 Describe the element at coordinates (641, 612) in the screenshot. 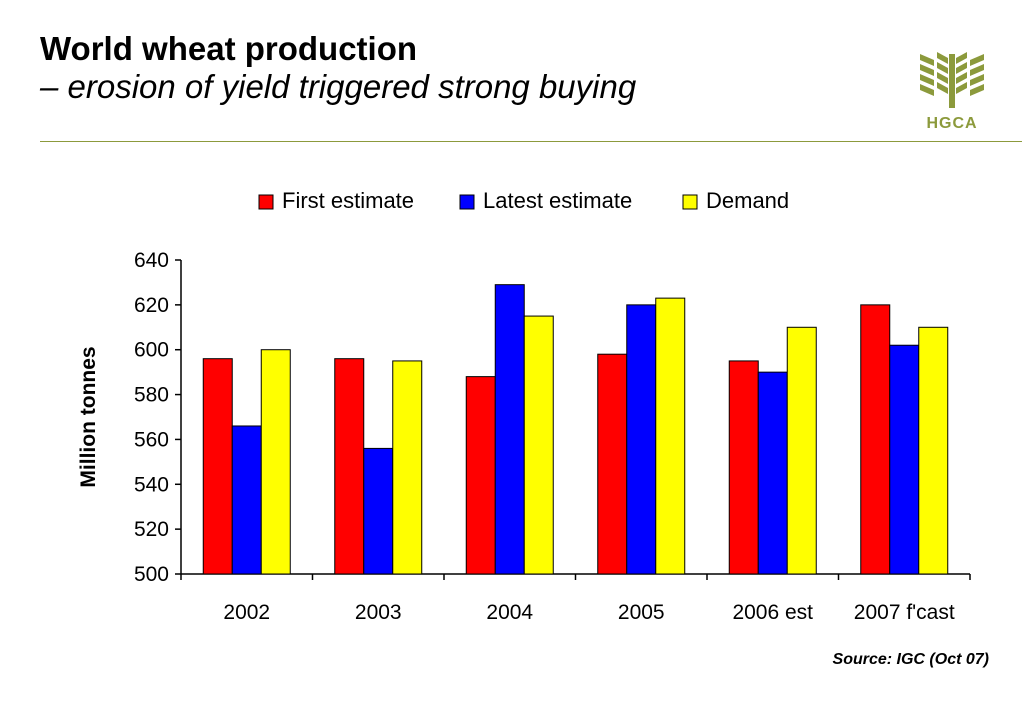

I see `x-tick-label: 2005` at that location.